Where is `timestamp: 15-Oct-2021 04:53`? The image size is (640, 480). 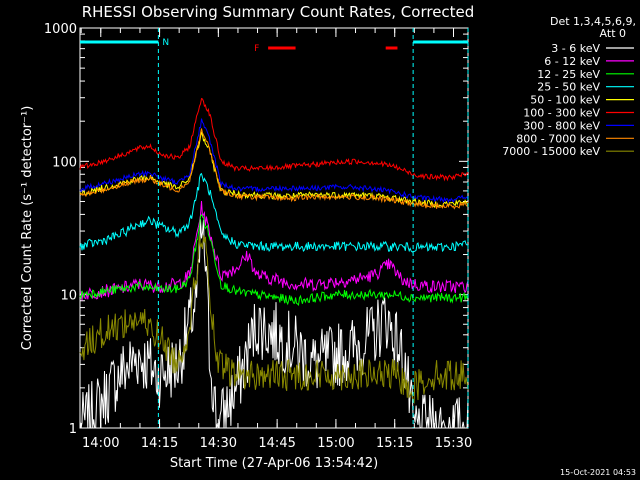 timestamp: 15-Oct-2021 04:53 is located at coordinates (598, 472).